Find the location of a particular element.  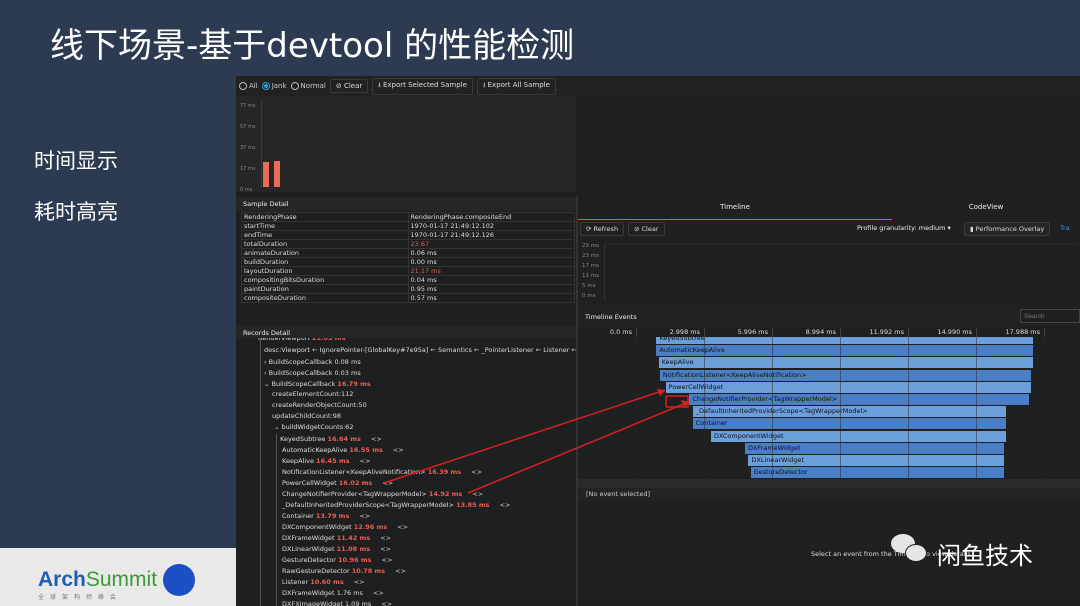

axis-gridline is located at coordinates (704, 332).